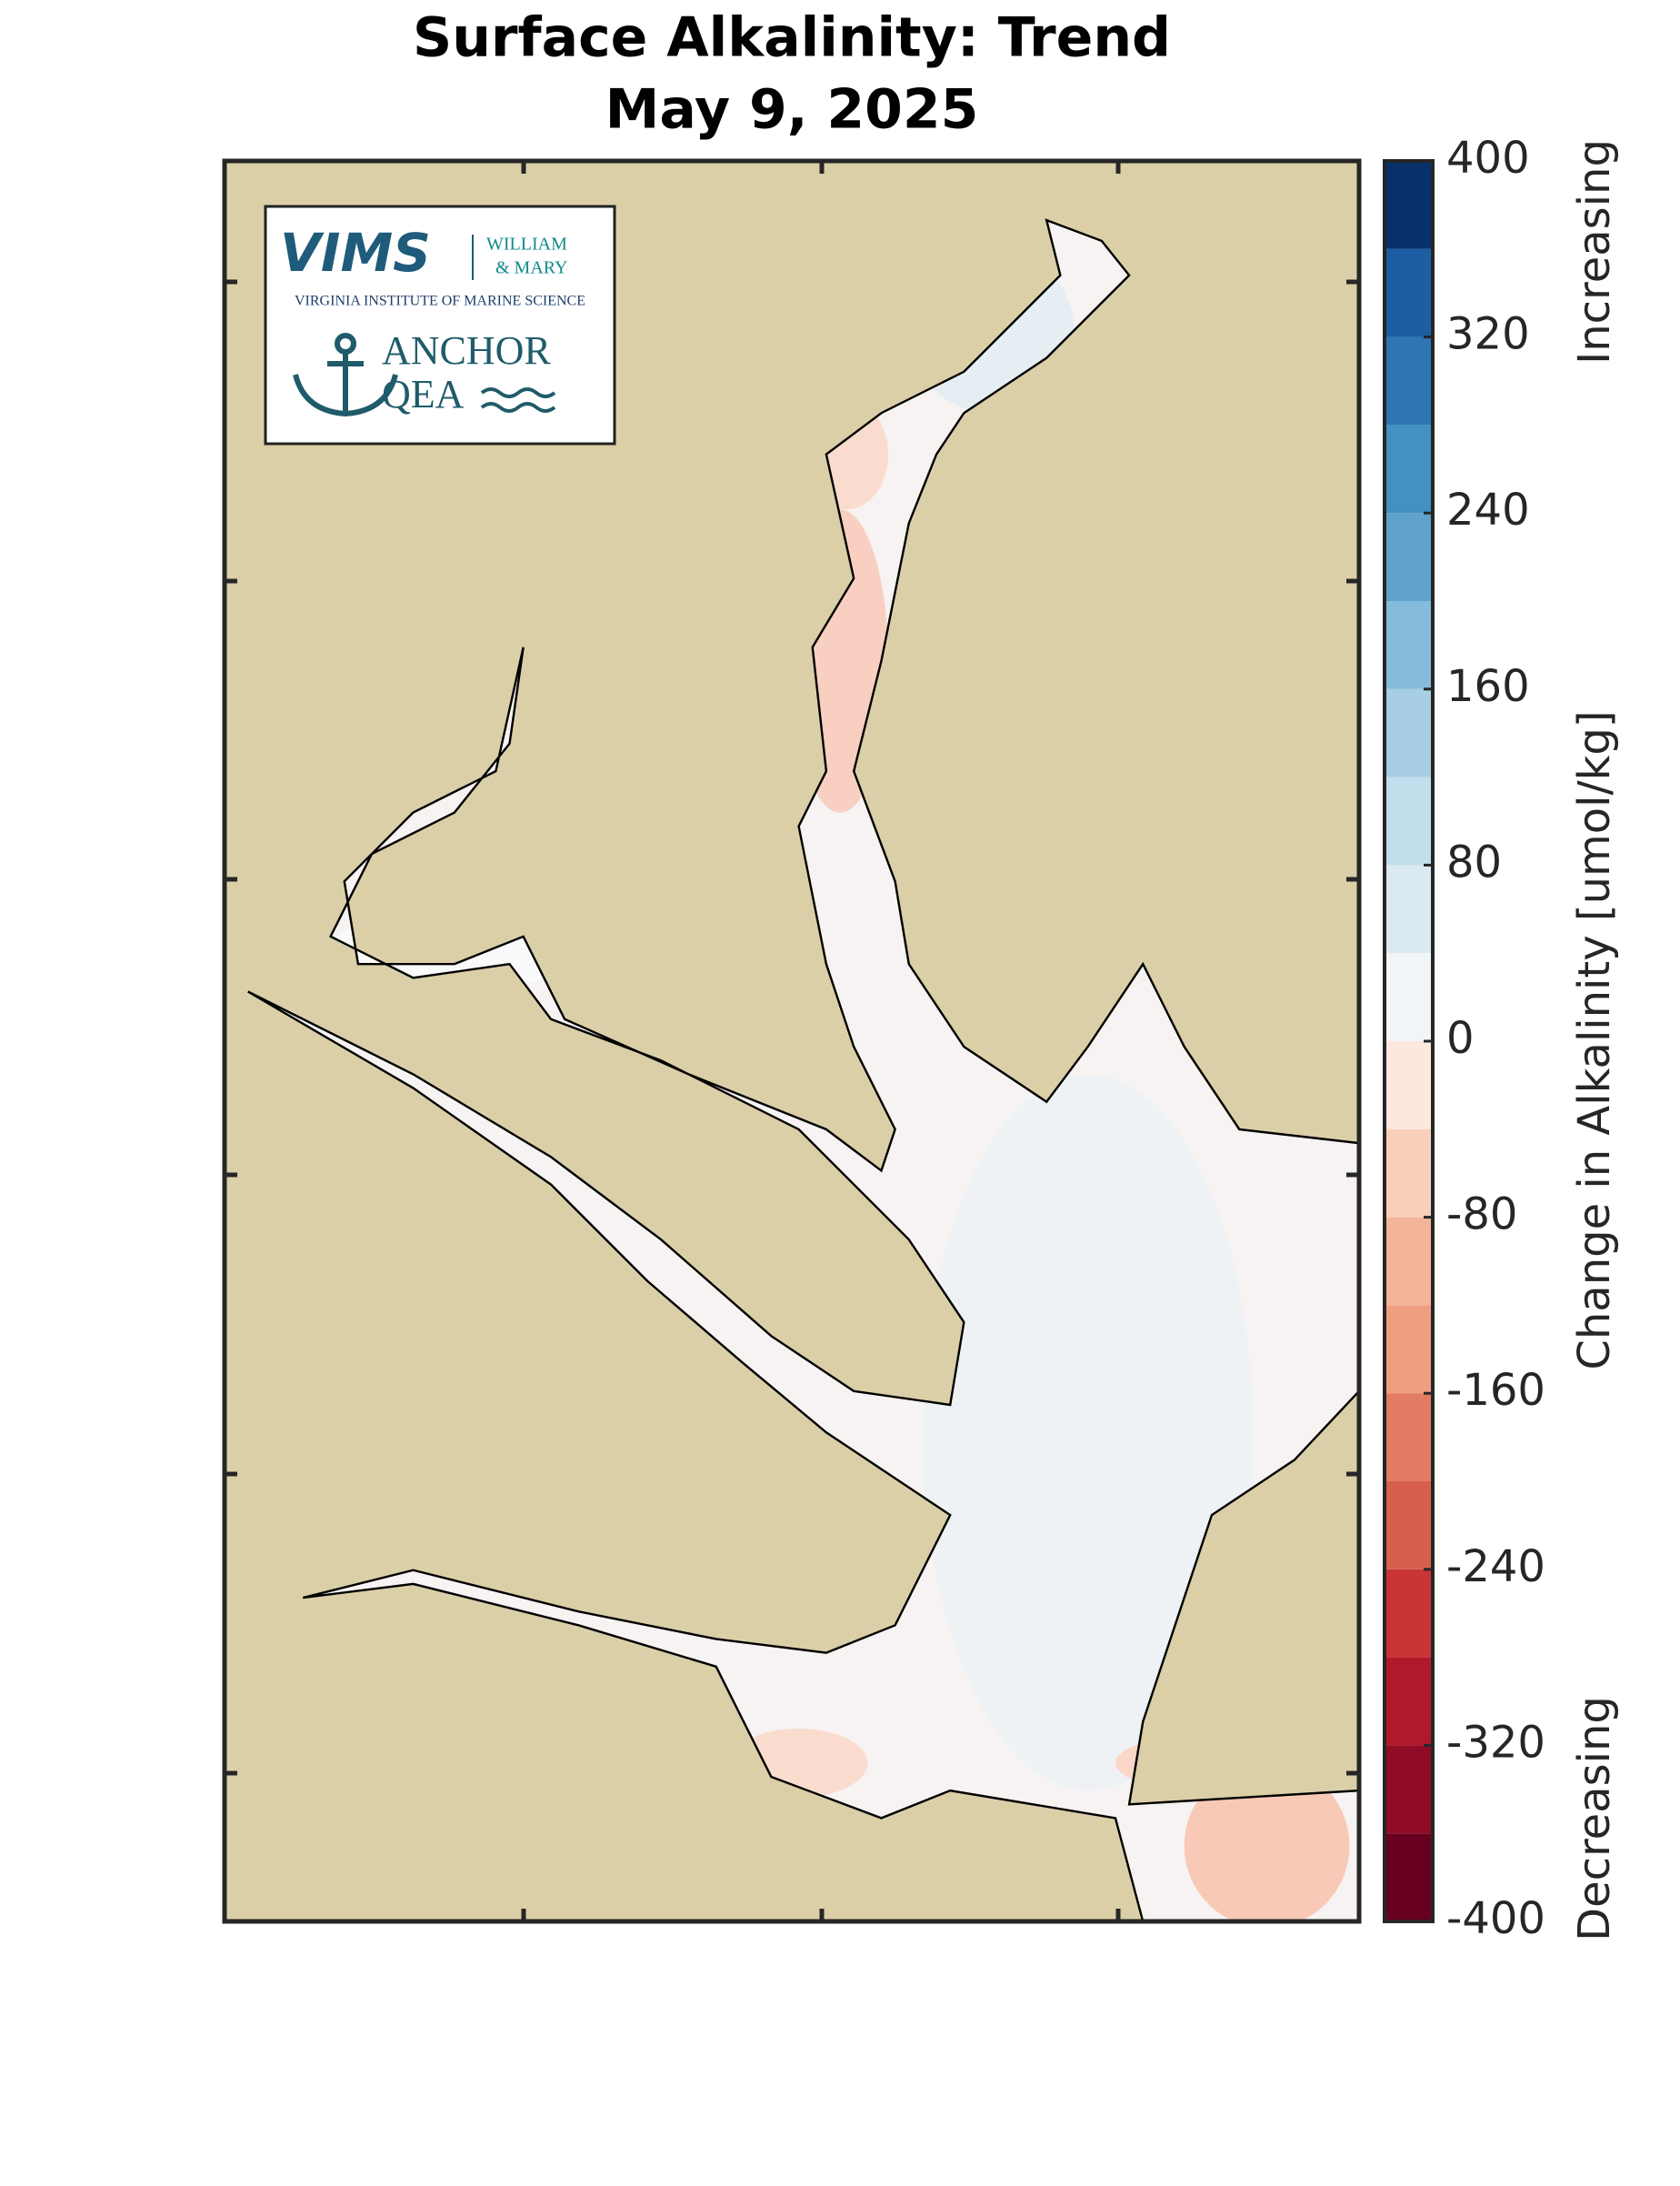 This screenshot has height=2186, width=1680. What do you see at coordinates (440, 301) in the screenshot?
I see `logo-institute: VIRGINIA INSTITUTE OF MARINE SCIENCE` at bounding box center [440, 301].